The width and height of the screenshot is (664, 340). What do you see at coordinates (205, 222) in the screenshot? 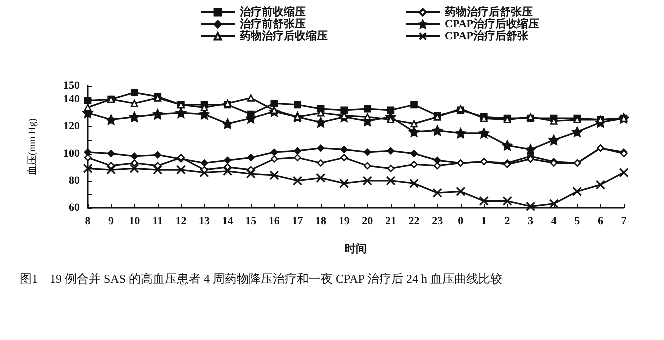
I see `x-tick-label: 13` at bounding box center [205, 222].